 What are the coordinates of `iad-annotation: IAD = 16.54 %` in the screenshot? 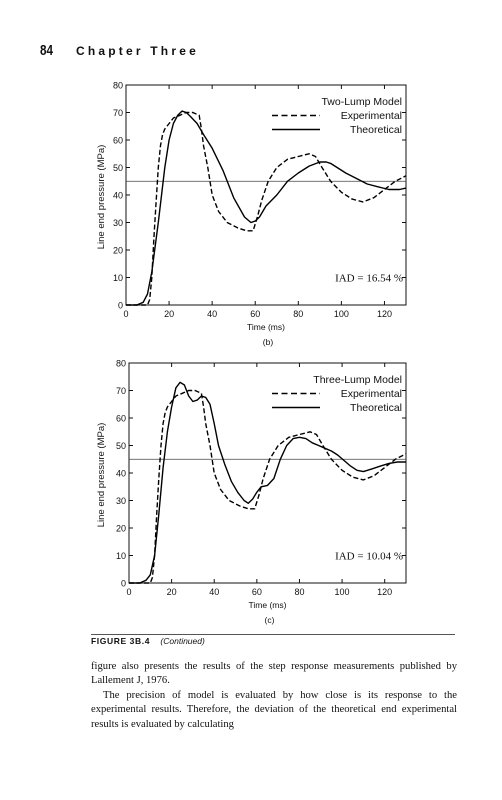 It's located at (369, 279).